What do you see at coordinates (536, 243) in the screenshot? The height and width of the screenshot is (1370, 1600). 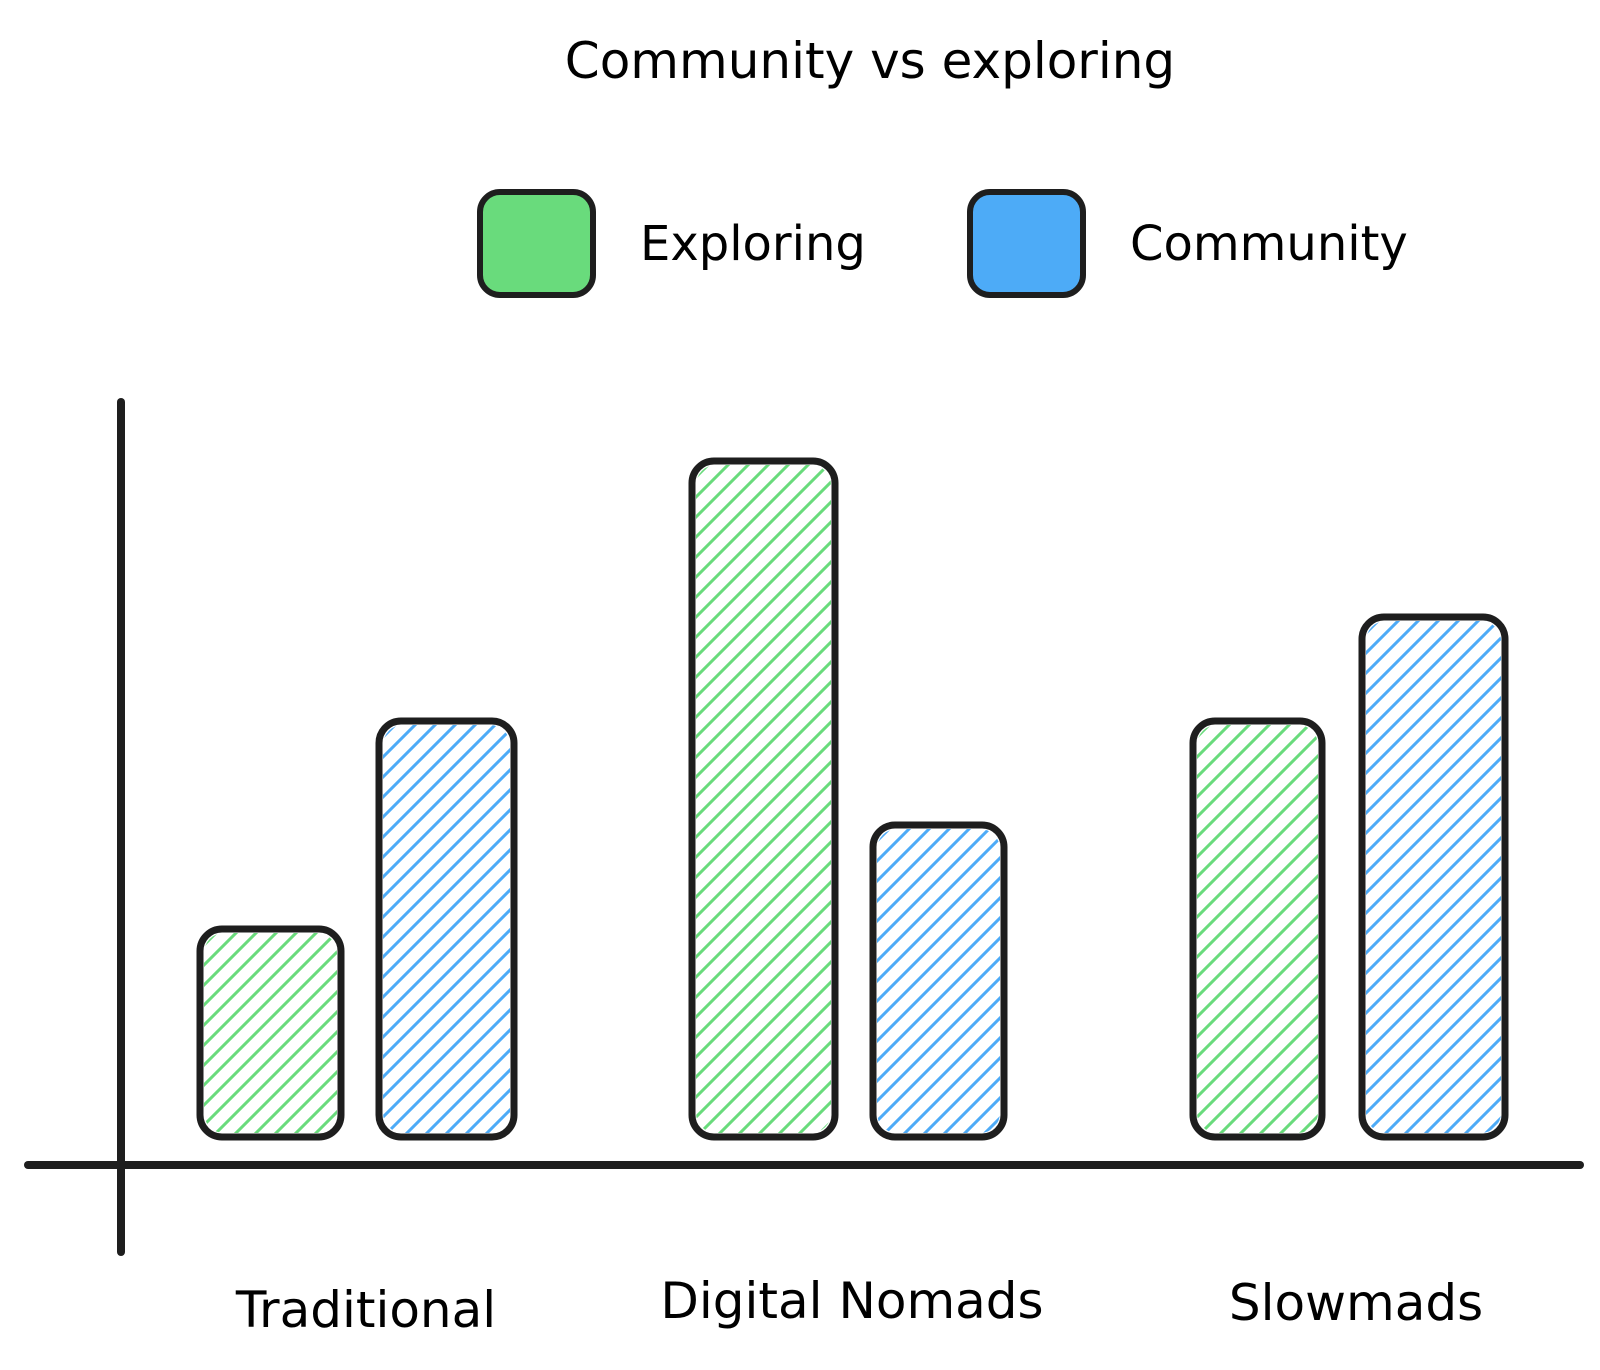 I see `legend-swatch-exploring` at bounding box center [536, 243].